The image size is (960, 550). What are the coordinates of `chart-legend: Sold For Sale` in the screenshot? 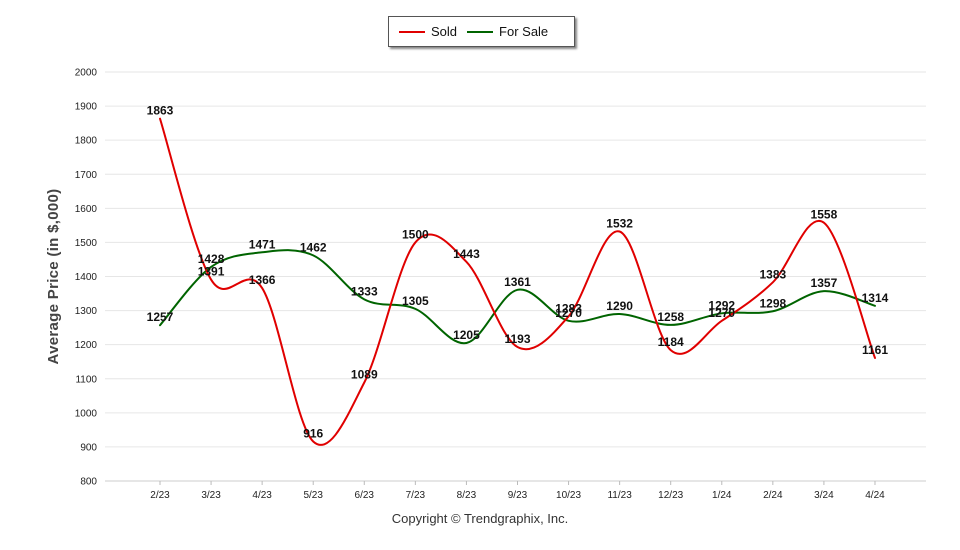 It's located at (481, 31).